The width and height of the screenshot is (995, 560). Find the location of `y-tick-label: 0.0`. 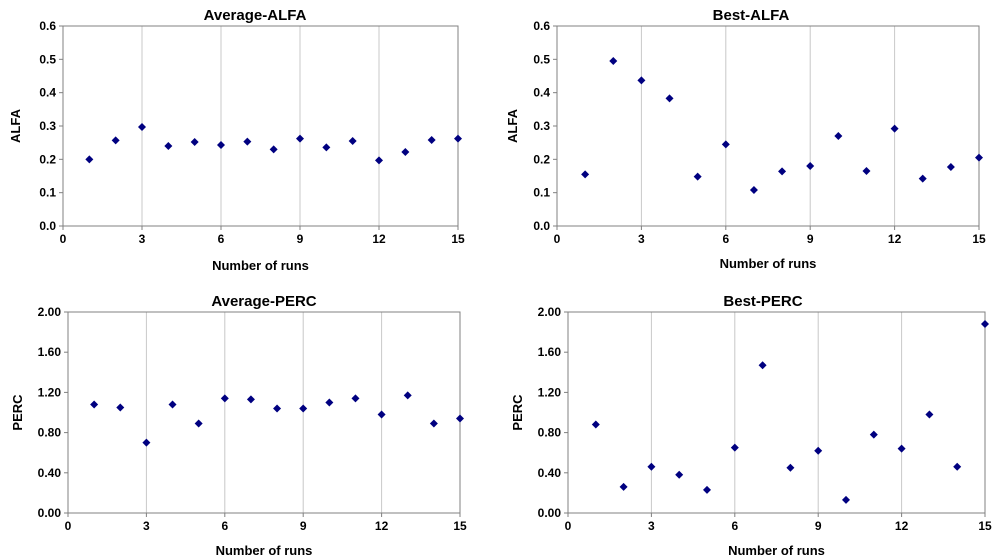

y-tick-label: 0.0 is located at coordinates (541, 226).